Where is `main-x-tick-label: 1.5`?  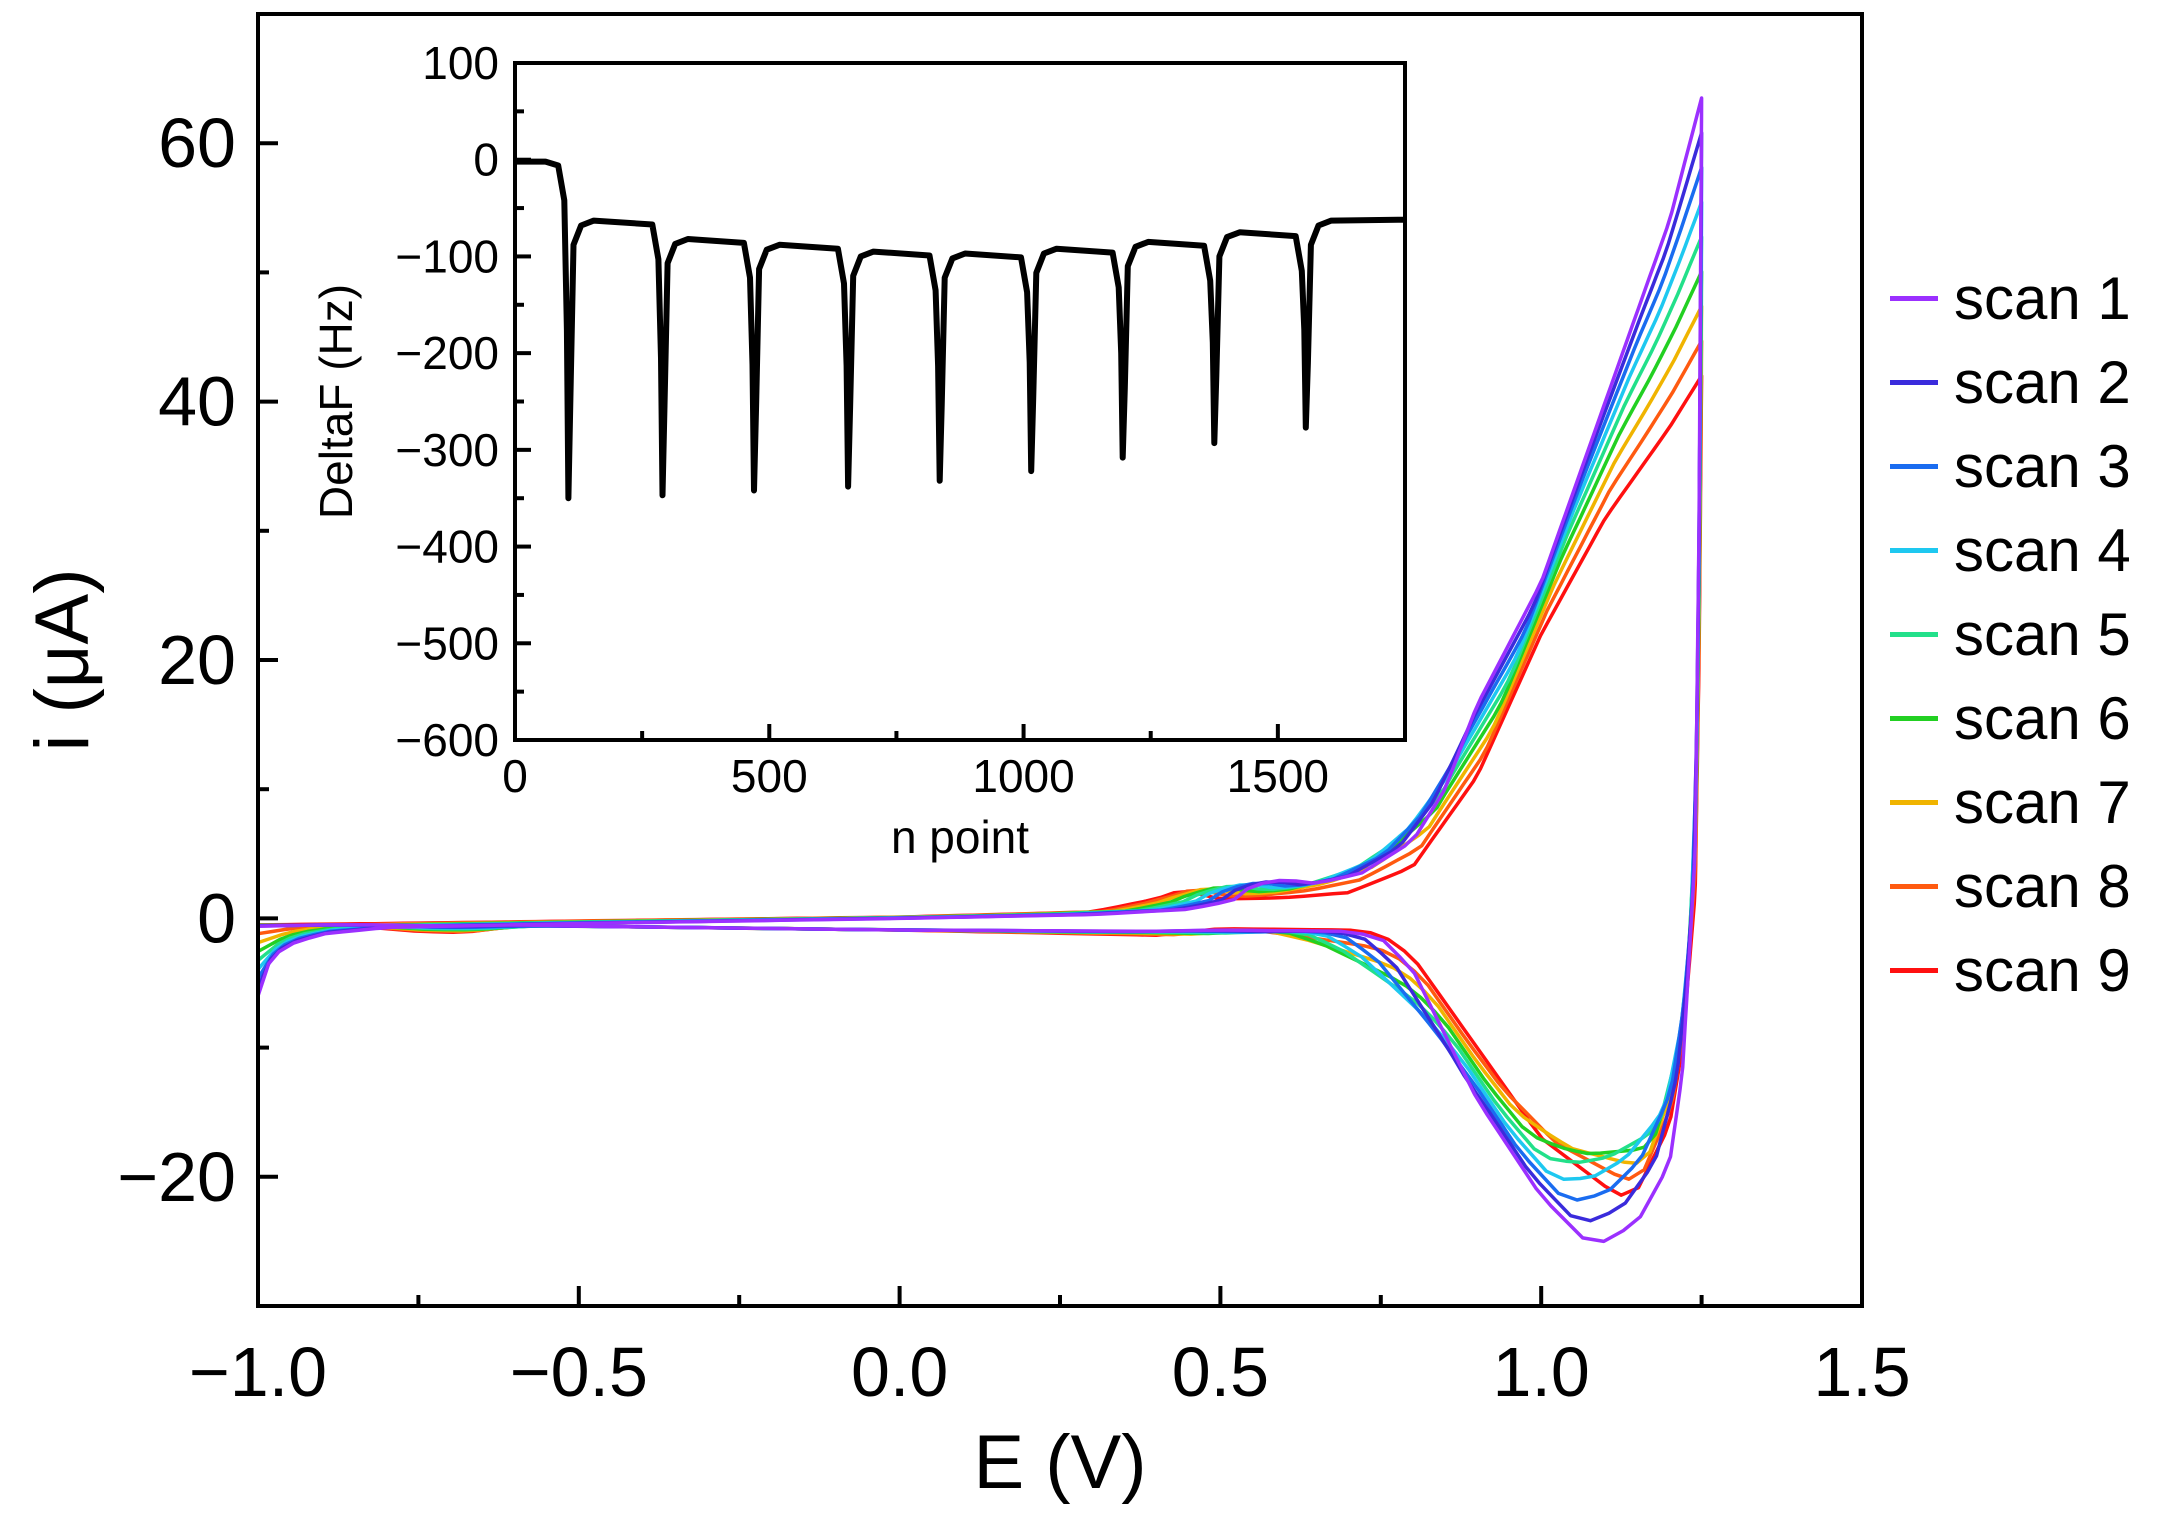 main-x-tick-label: 1.5 is located at coordinates (1861, 1372).